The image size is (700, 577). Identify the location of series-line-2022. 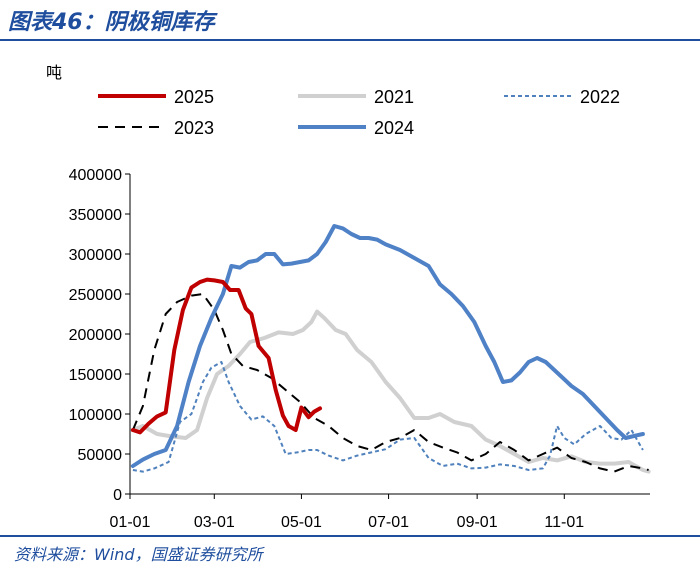
(388, 417).